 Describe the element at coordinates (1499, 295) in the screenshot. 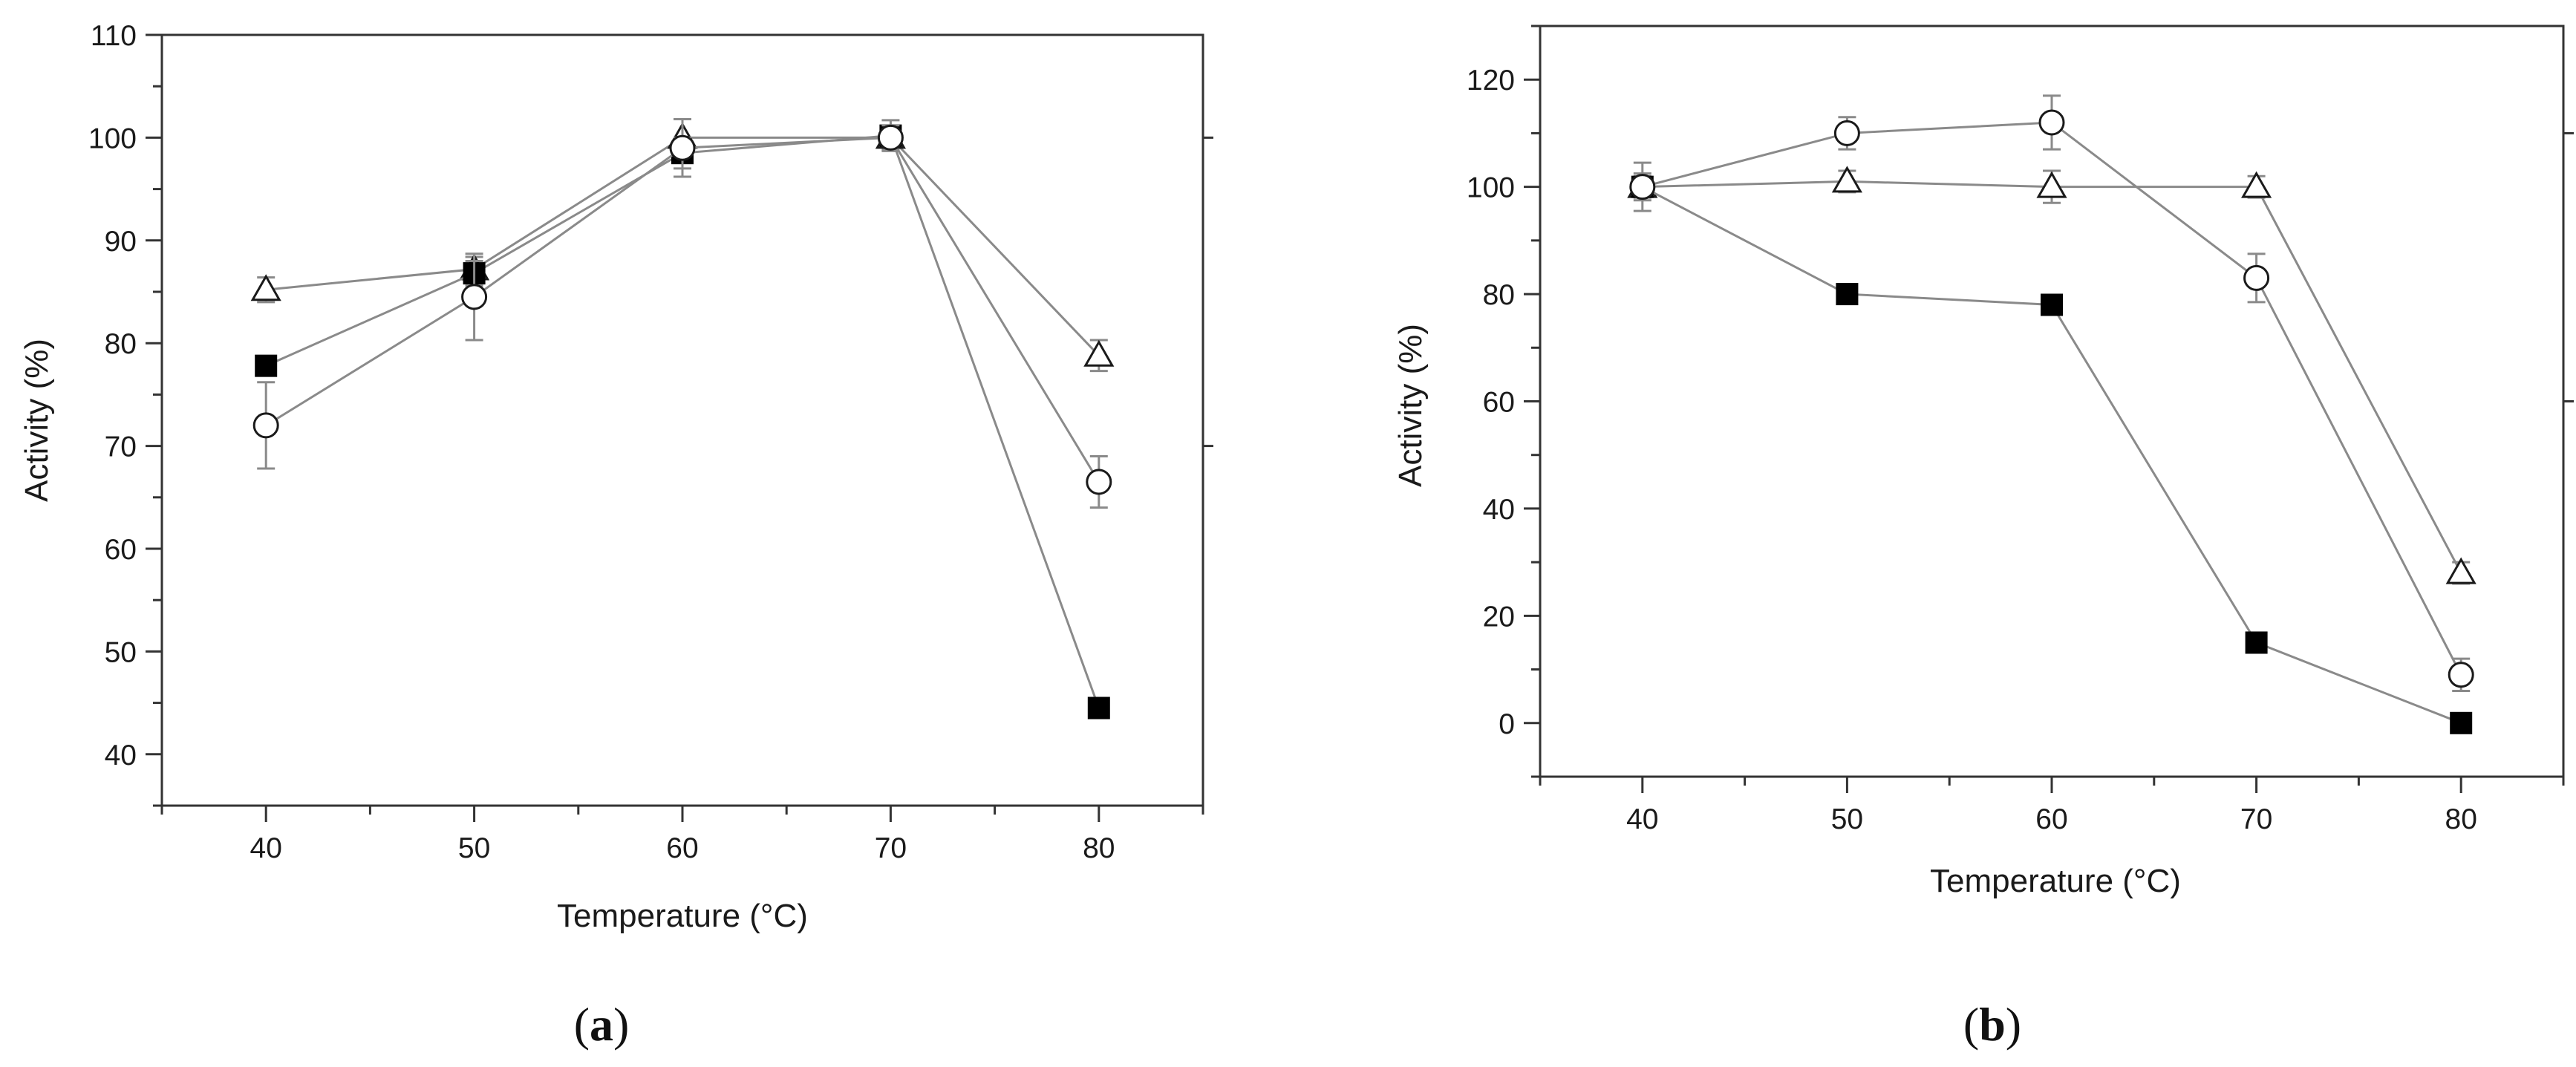

I see `y-tick-label-b: 80` at that location.